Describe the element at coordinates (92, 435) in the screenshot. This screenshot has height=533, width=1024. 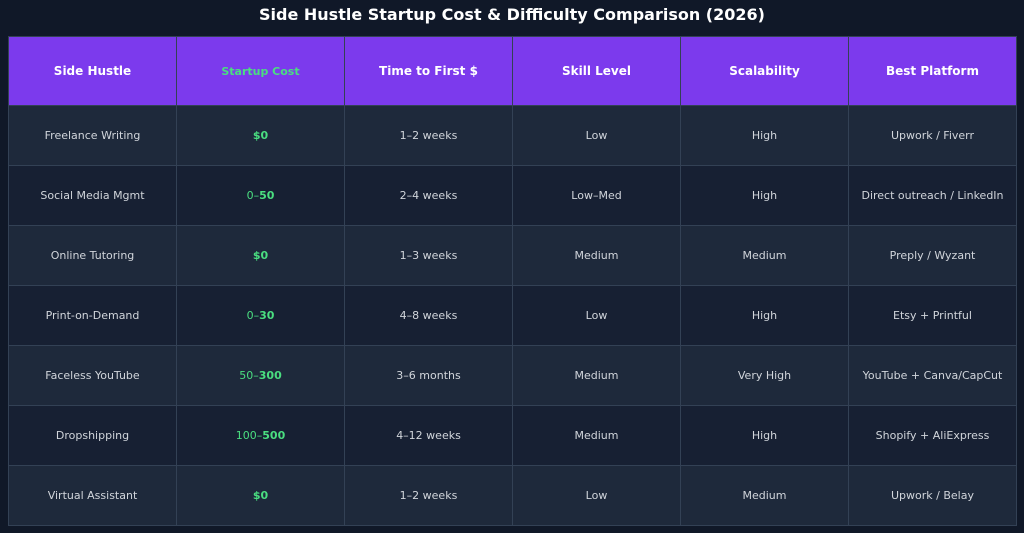
I see `cell-side-hustle: Dropshipping` at that location.